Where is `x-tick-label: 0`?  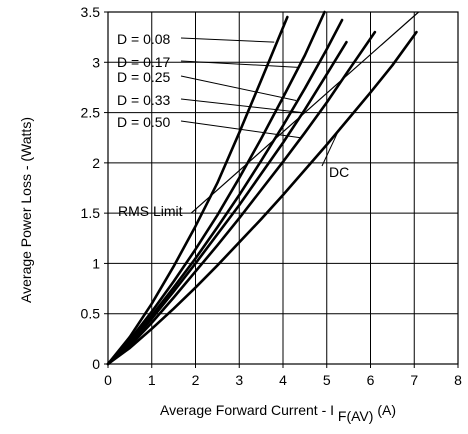
x-tick-label: 0 is located at coordinates (108, 380).